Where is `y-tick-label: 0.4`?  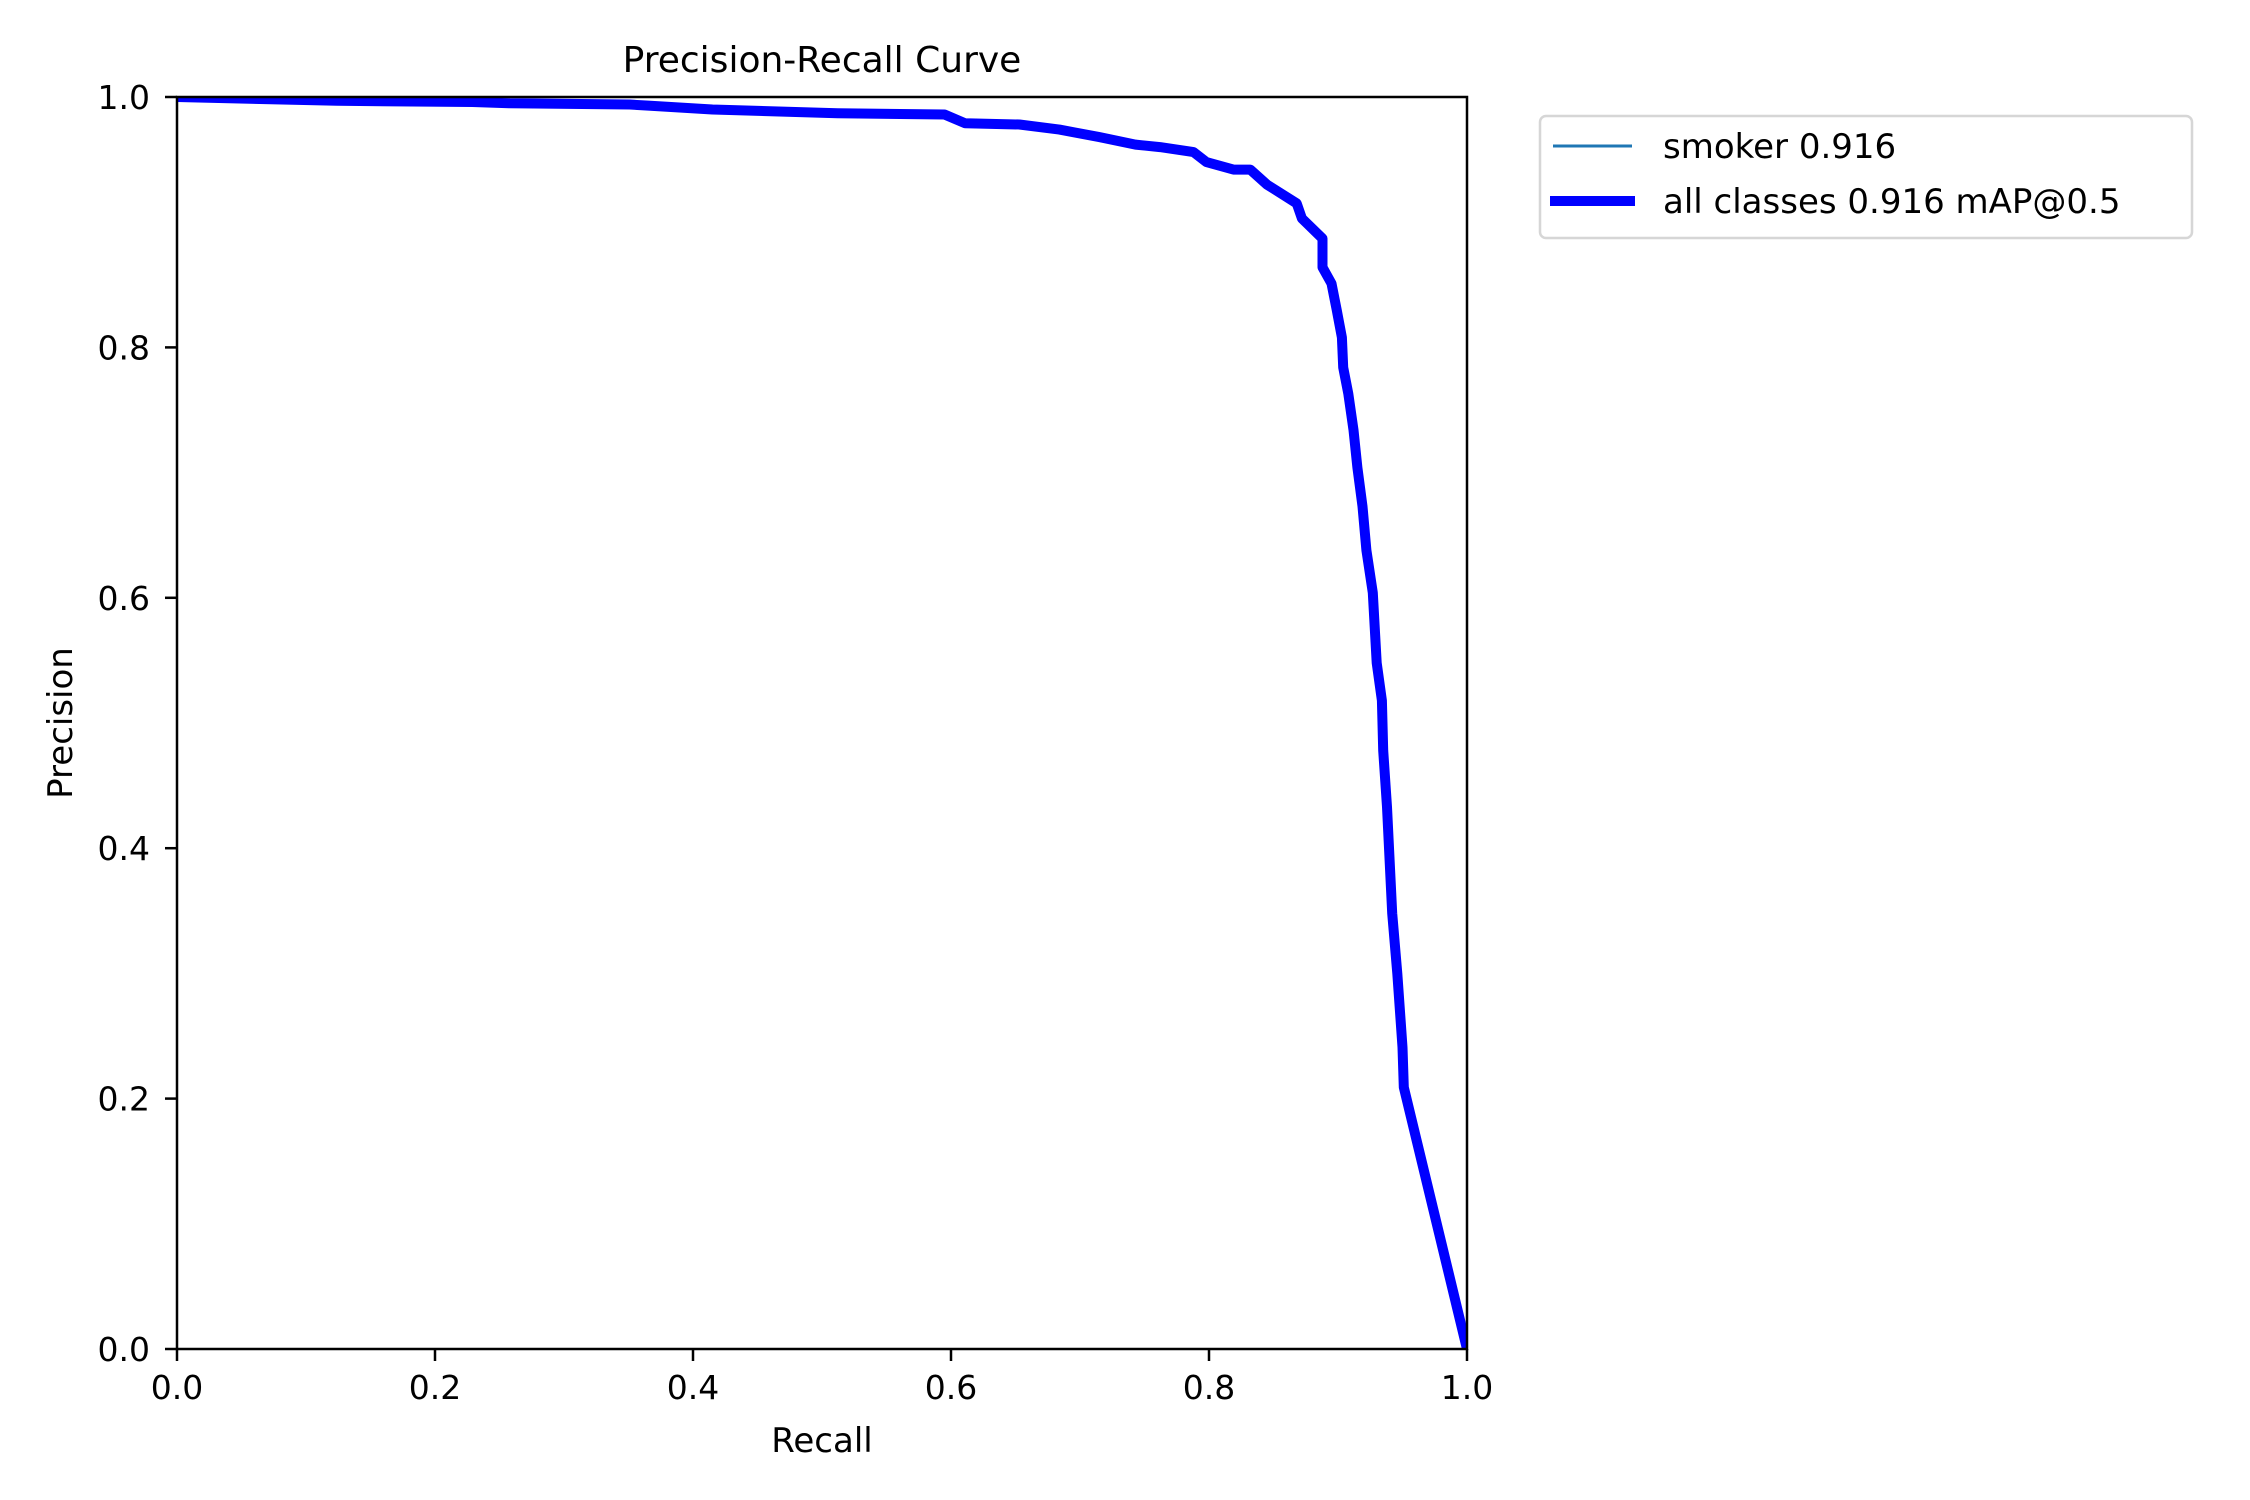 y-tick-label: 0.4 is located at coordinates (124, 848).